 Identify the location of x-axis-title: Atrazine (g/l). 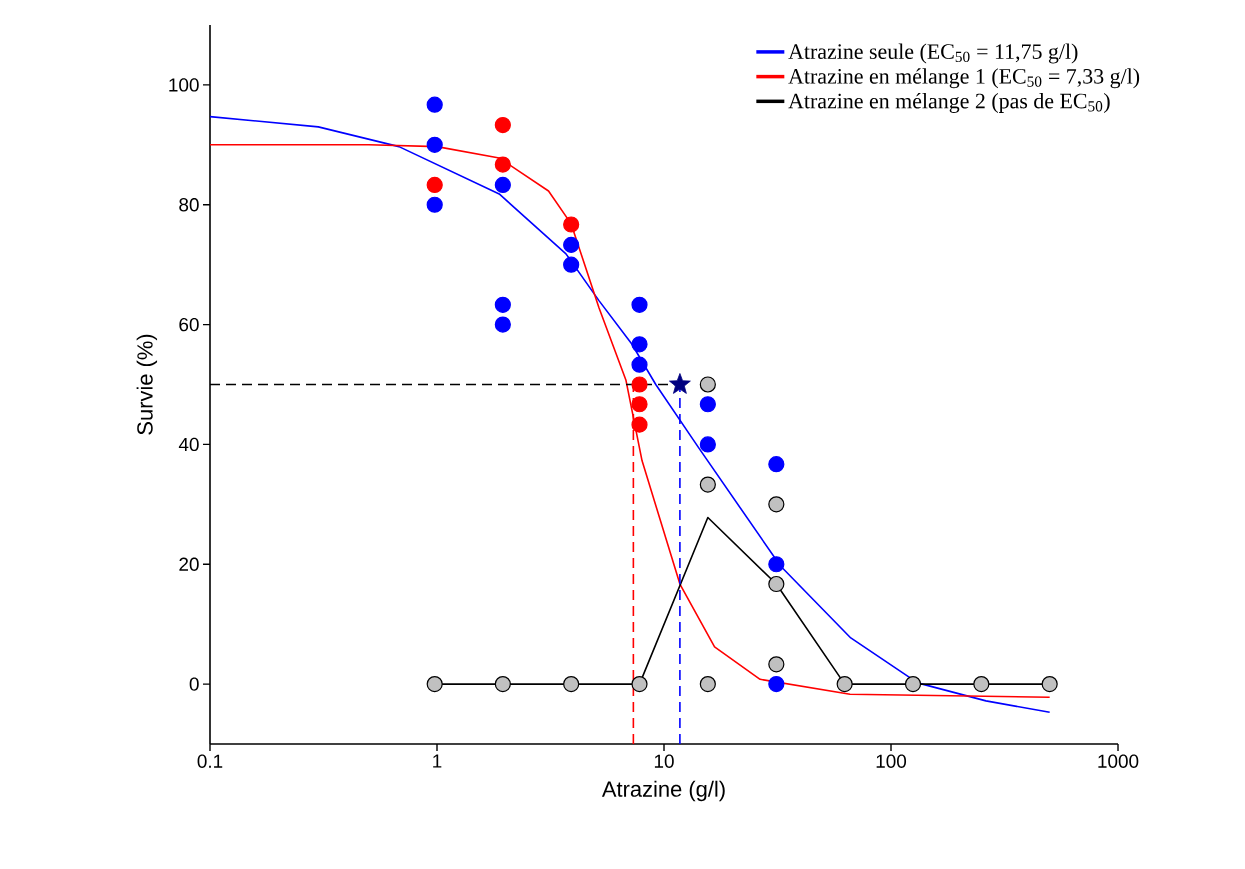
(663, 791).